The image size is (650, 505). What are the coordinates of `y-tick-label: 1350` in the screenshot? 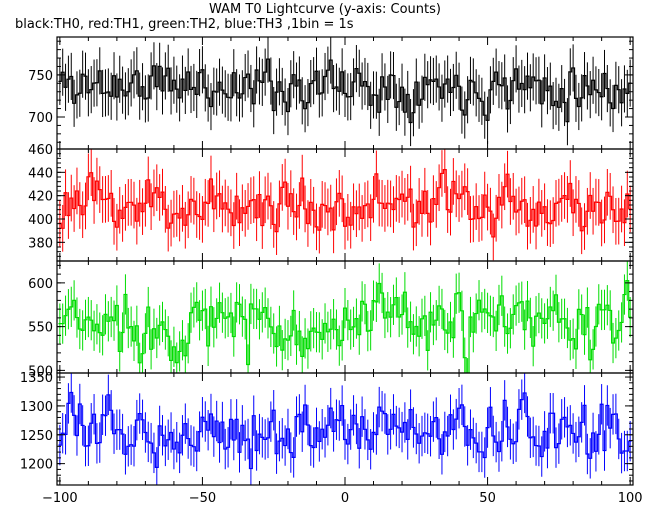 It's located at (36, 378).